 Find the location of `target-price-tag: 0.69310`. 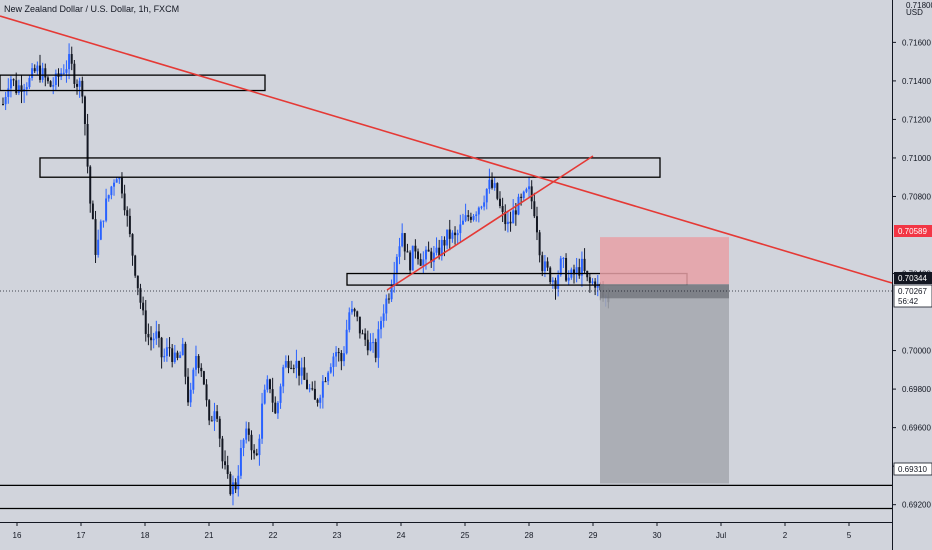

target-price-tag: 0.69310 is located at coordinates (912, 469).